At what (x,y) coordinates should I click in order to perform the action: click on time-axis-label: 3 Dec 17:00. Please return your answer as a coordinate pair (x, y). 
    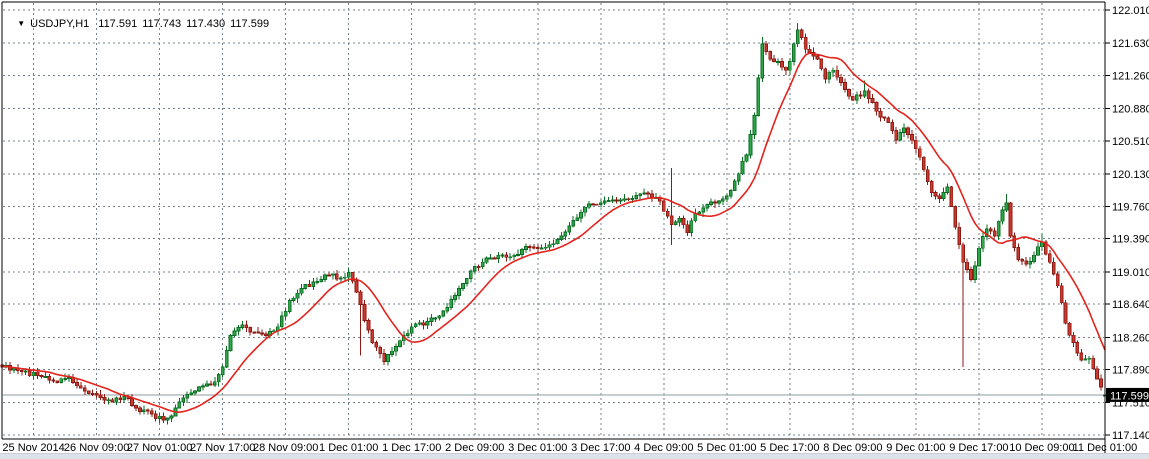
    Looking at the image, I should click on (600, 448).